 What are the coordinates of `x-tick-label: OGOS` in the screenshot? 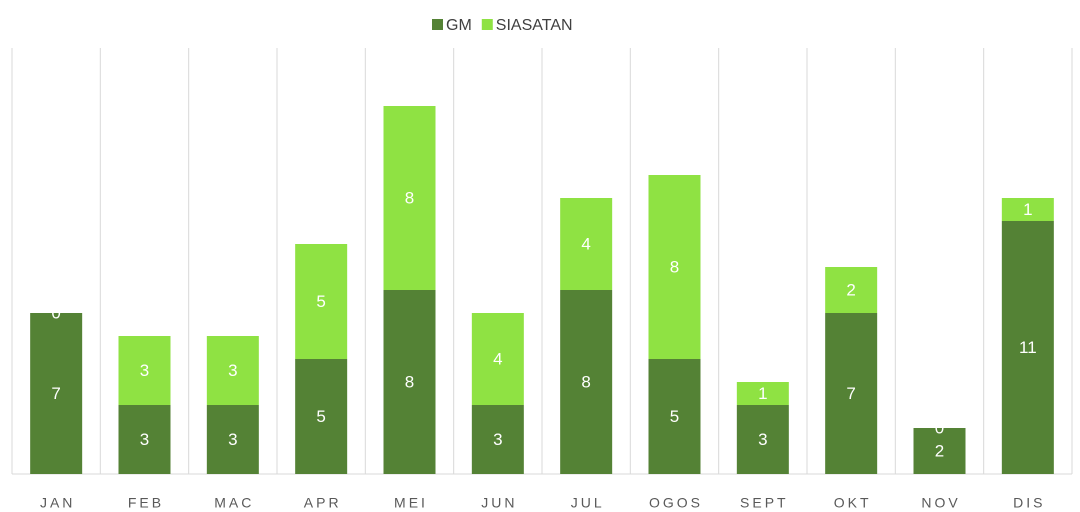 It's located at (676, 503).